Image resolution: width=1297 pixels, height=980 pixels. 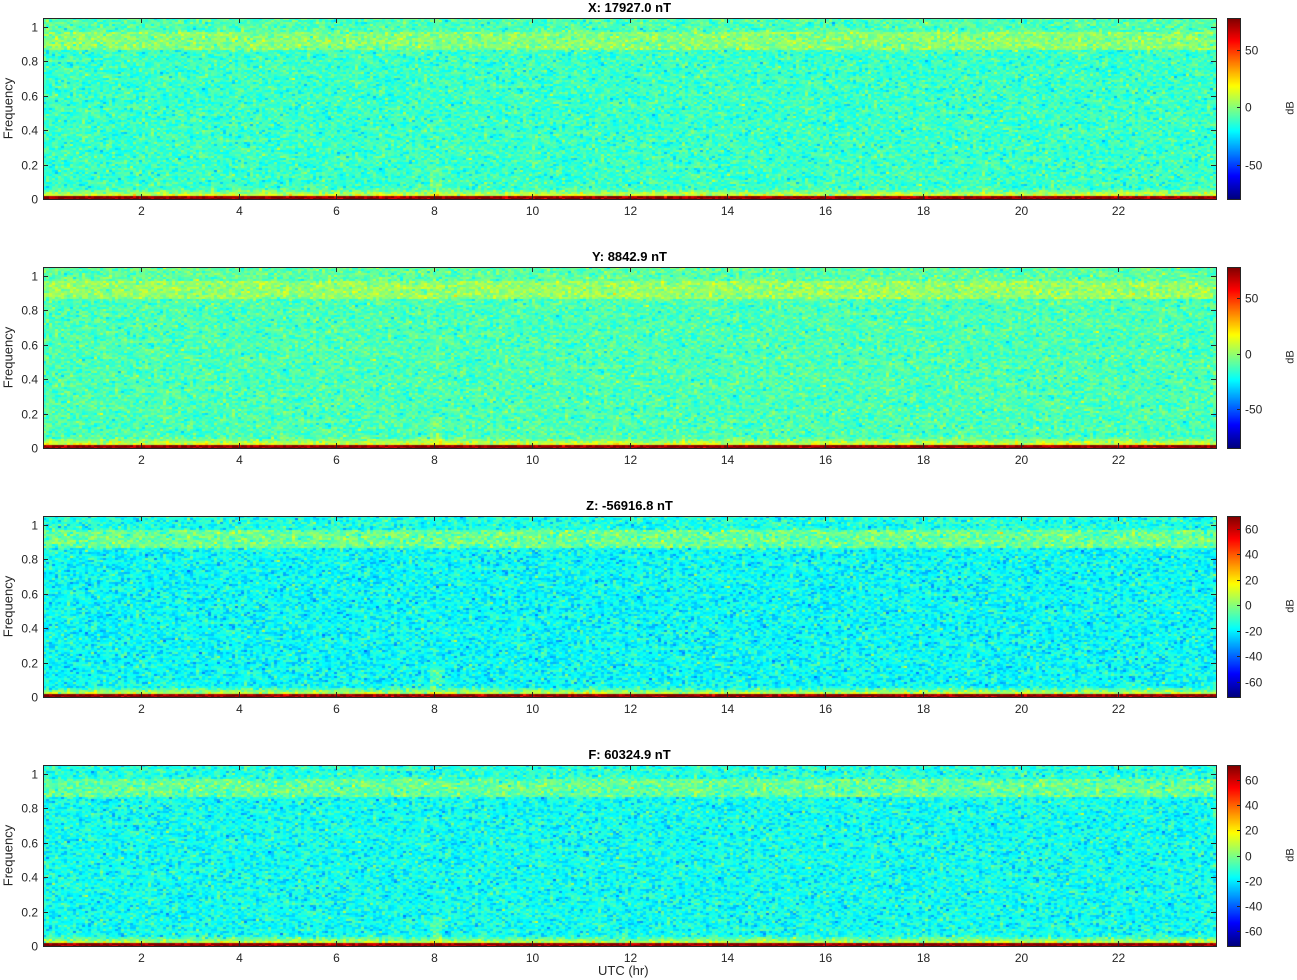 I want to click on panel-title: X: 17927.0 nT, so click(x=629, y=7).